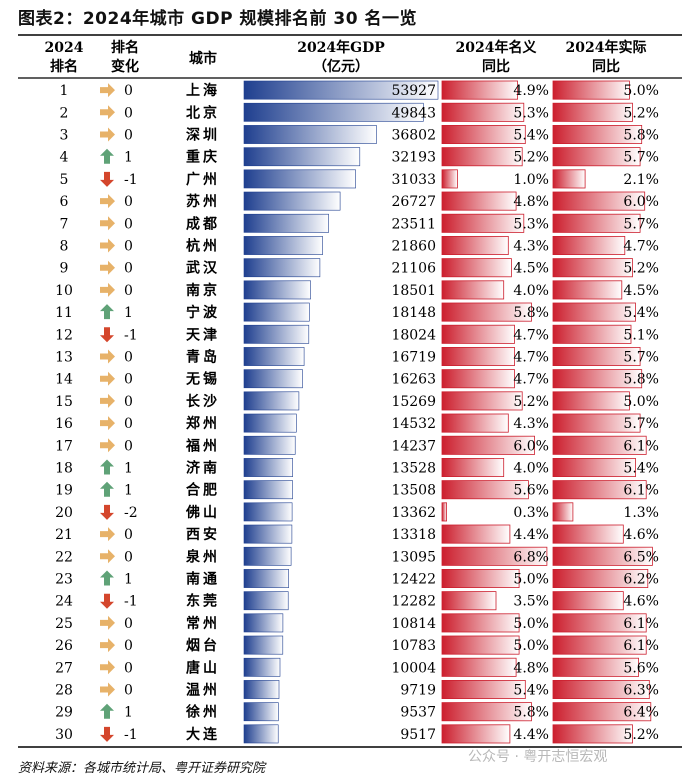 The width and height of the screenshot is (700, 782). I want to click on nominal-growth-label: 6.0%, so click(531, 446).